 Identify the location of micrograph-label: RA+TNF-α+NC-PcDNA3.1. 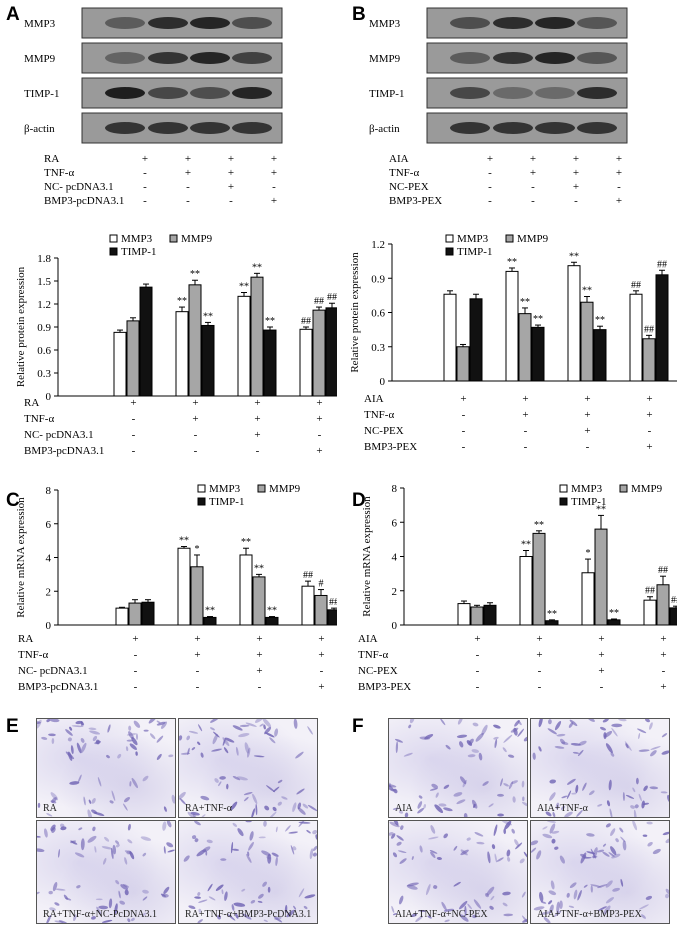
(100, 914).